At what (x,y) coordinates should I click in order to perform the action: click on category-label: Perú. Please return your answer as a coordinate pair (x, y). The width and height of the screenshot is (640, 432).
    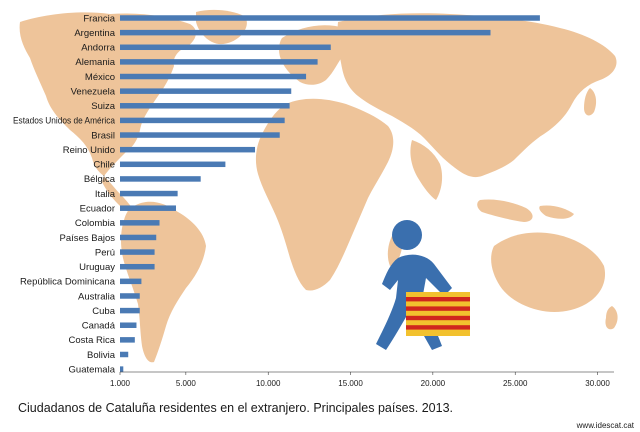
    Looking at the image, I should click on (105, 252).